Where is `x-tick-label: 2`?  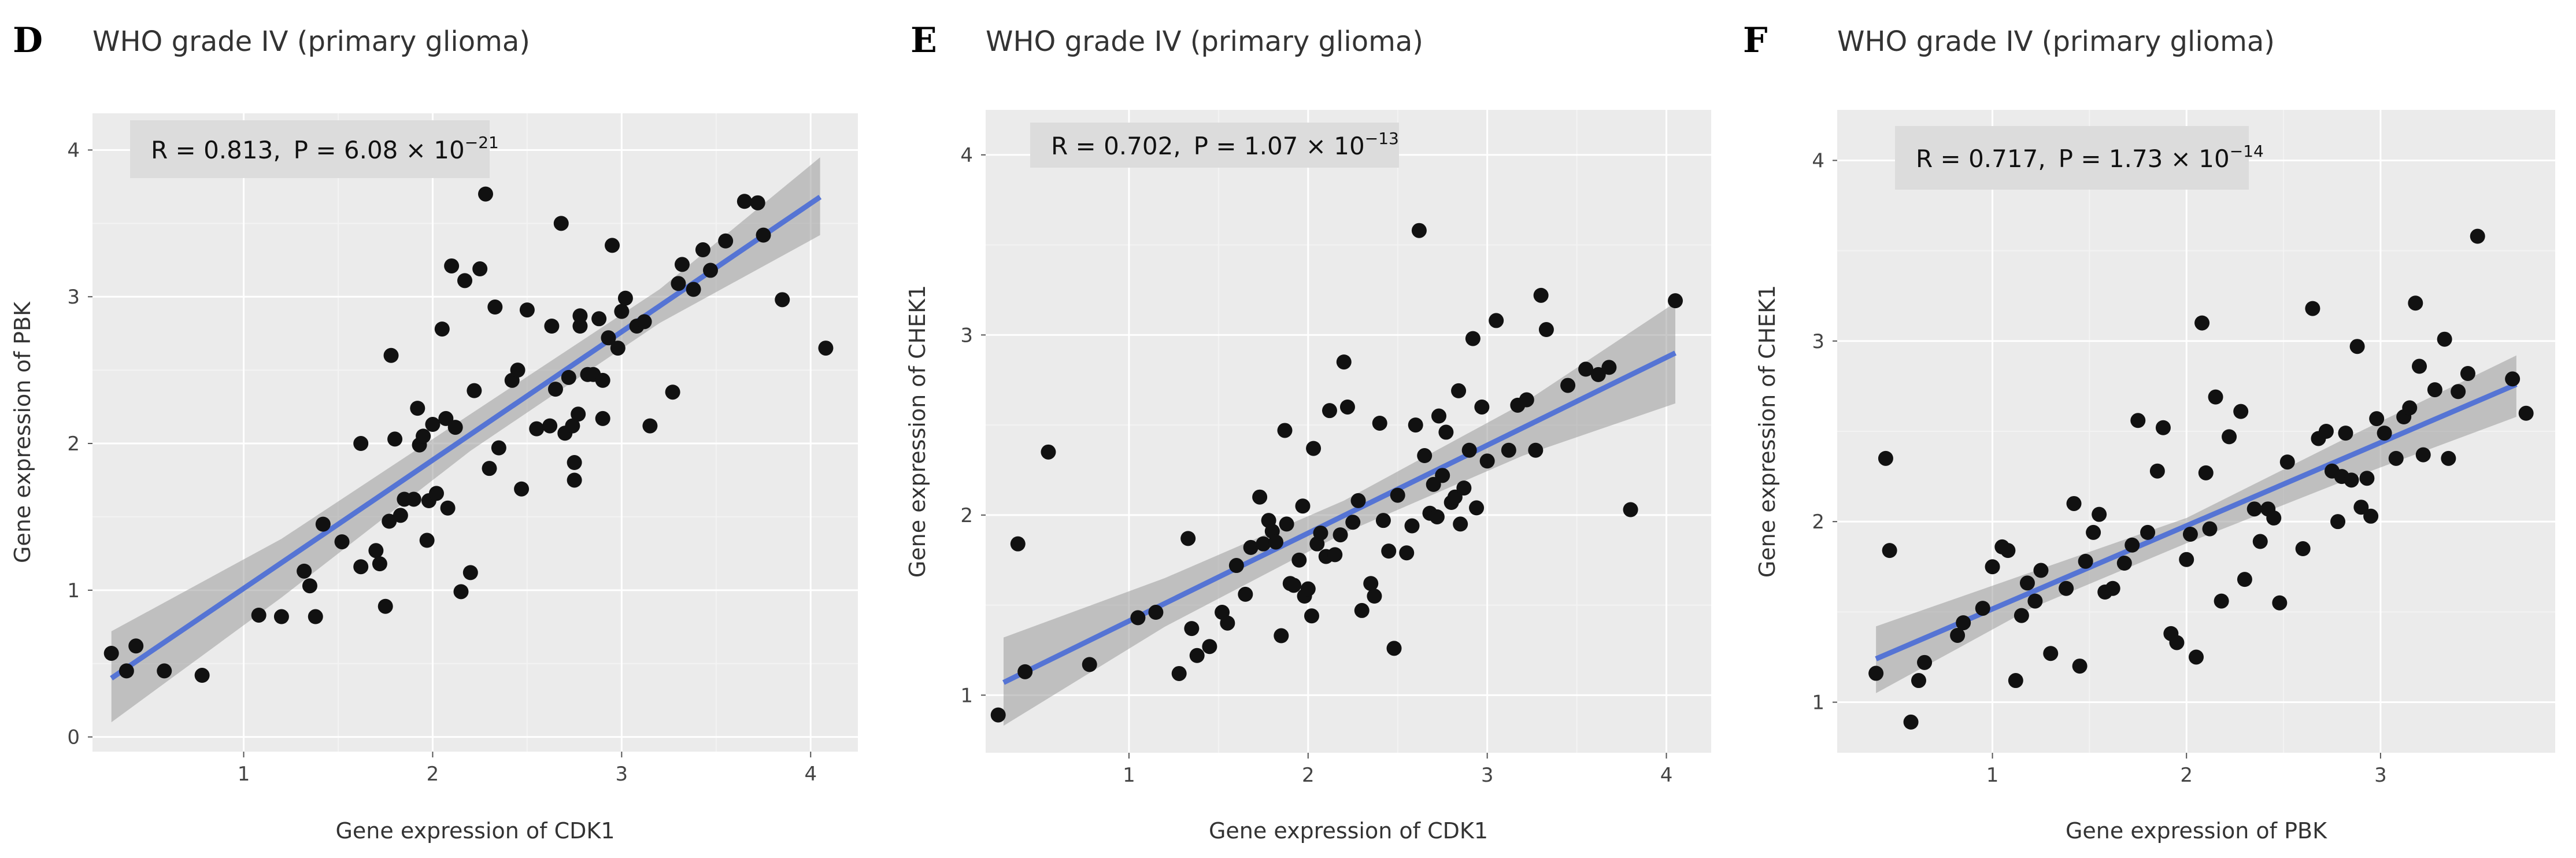
x-tick-label: 2 is located at coordinates (433, 775).